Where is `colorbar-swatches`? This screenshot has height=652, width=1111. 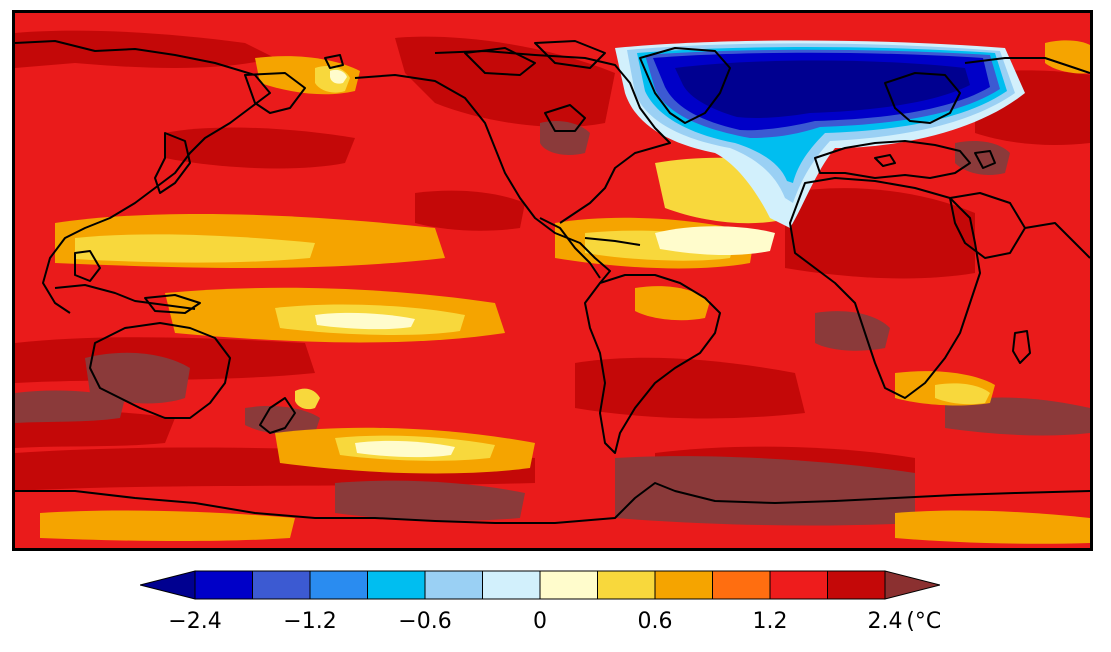 colorbar-swatches is located at coordinates (540, 585).